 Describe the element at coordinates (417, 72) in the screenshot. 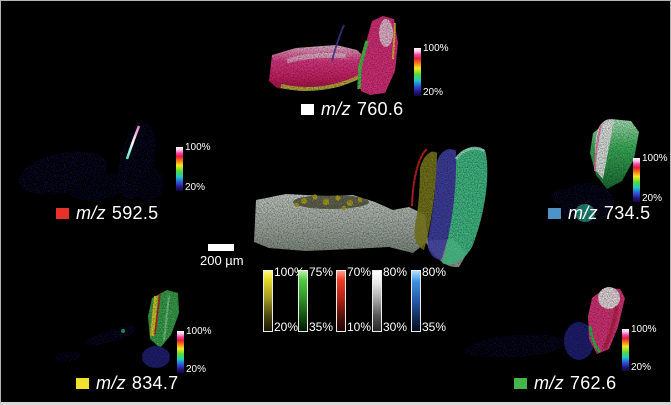

I see `colorbar-top-panel` at that location.